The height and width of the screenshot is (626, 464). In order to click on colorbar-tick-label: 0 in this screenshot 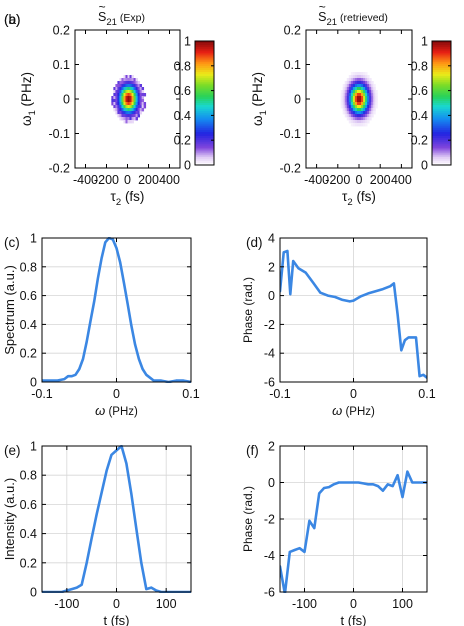, I will do `click(424, 166)`.